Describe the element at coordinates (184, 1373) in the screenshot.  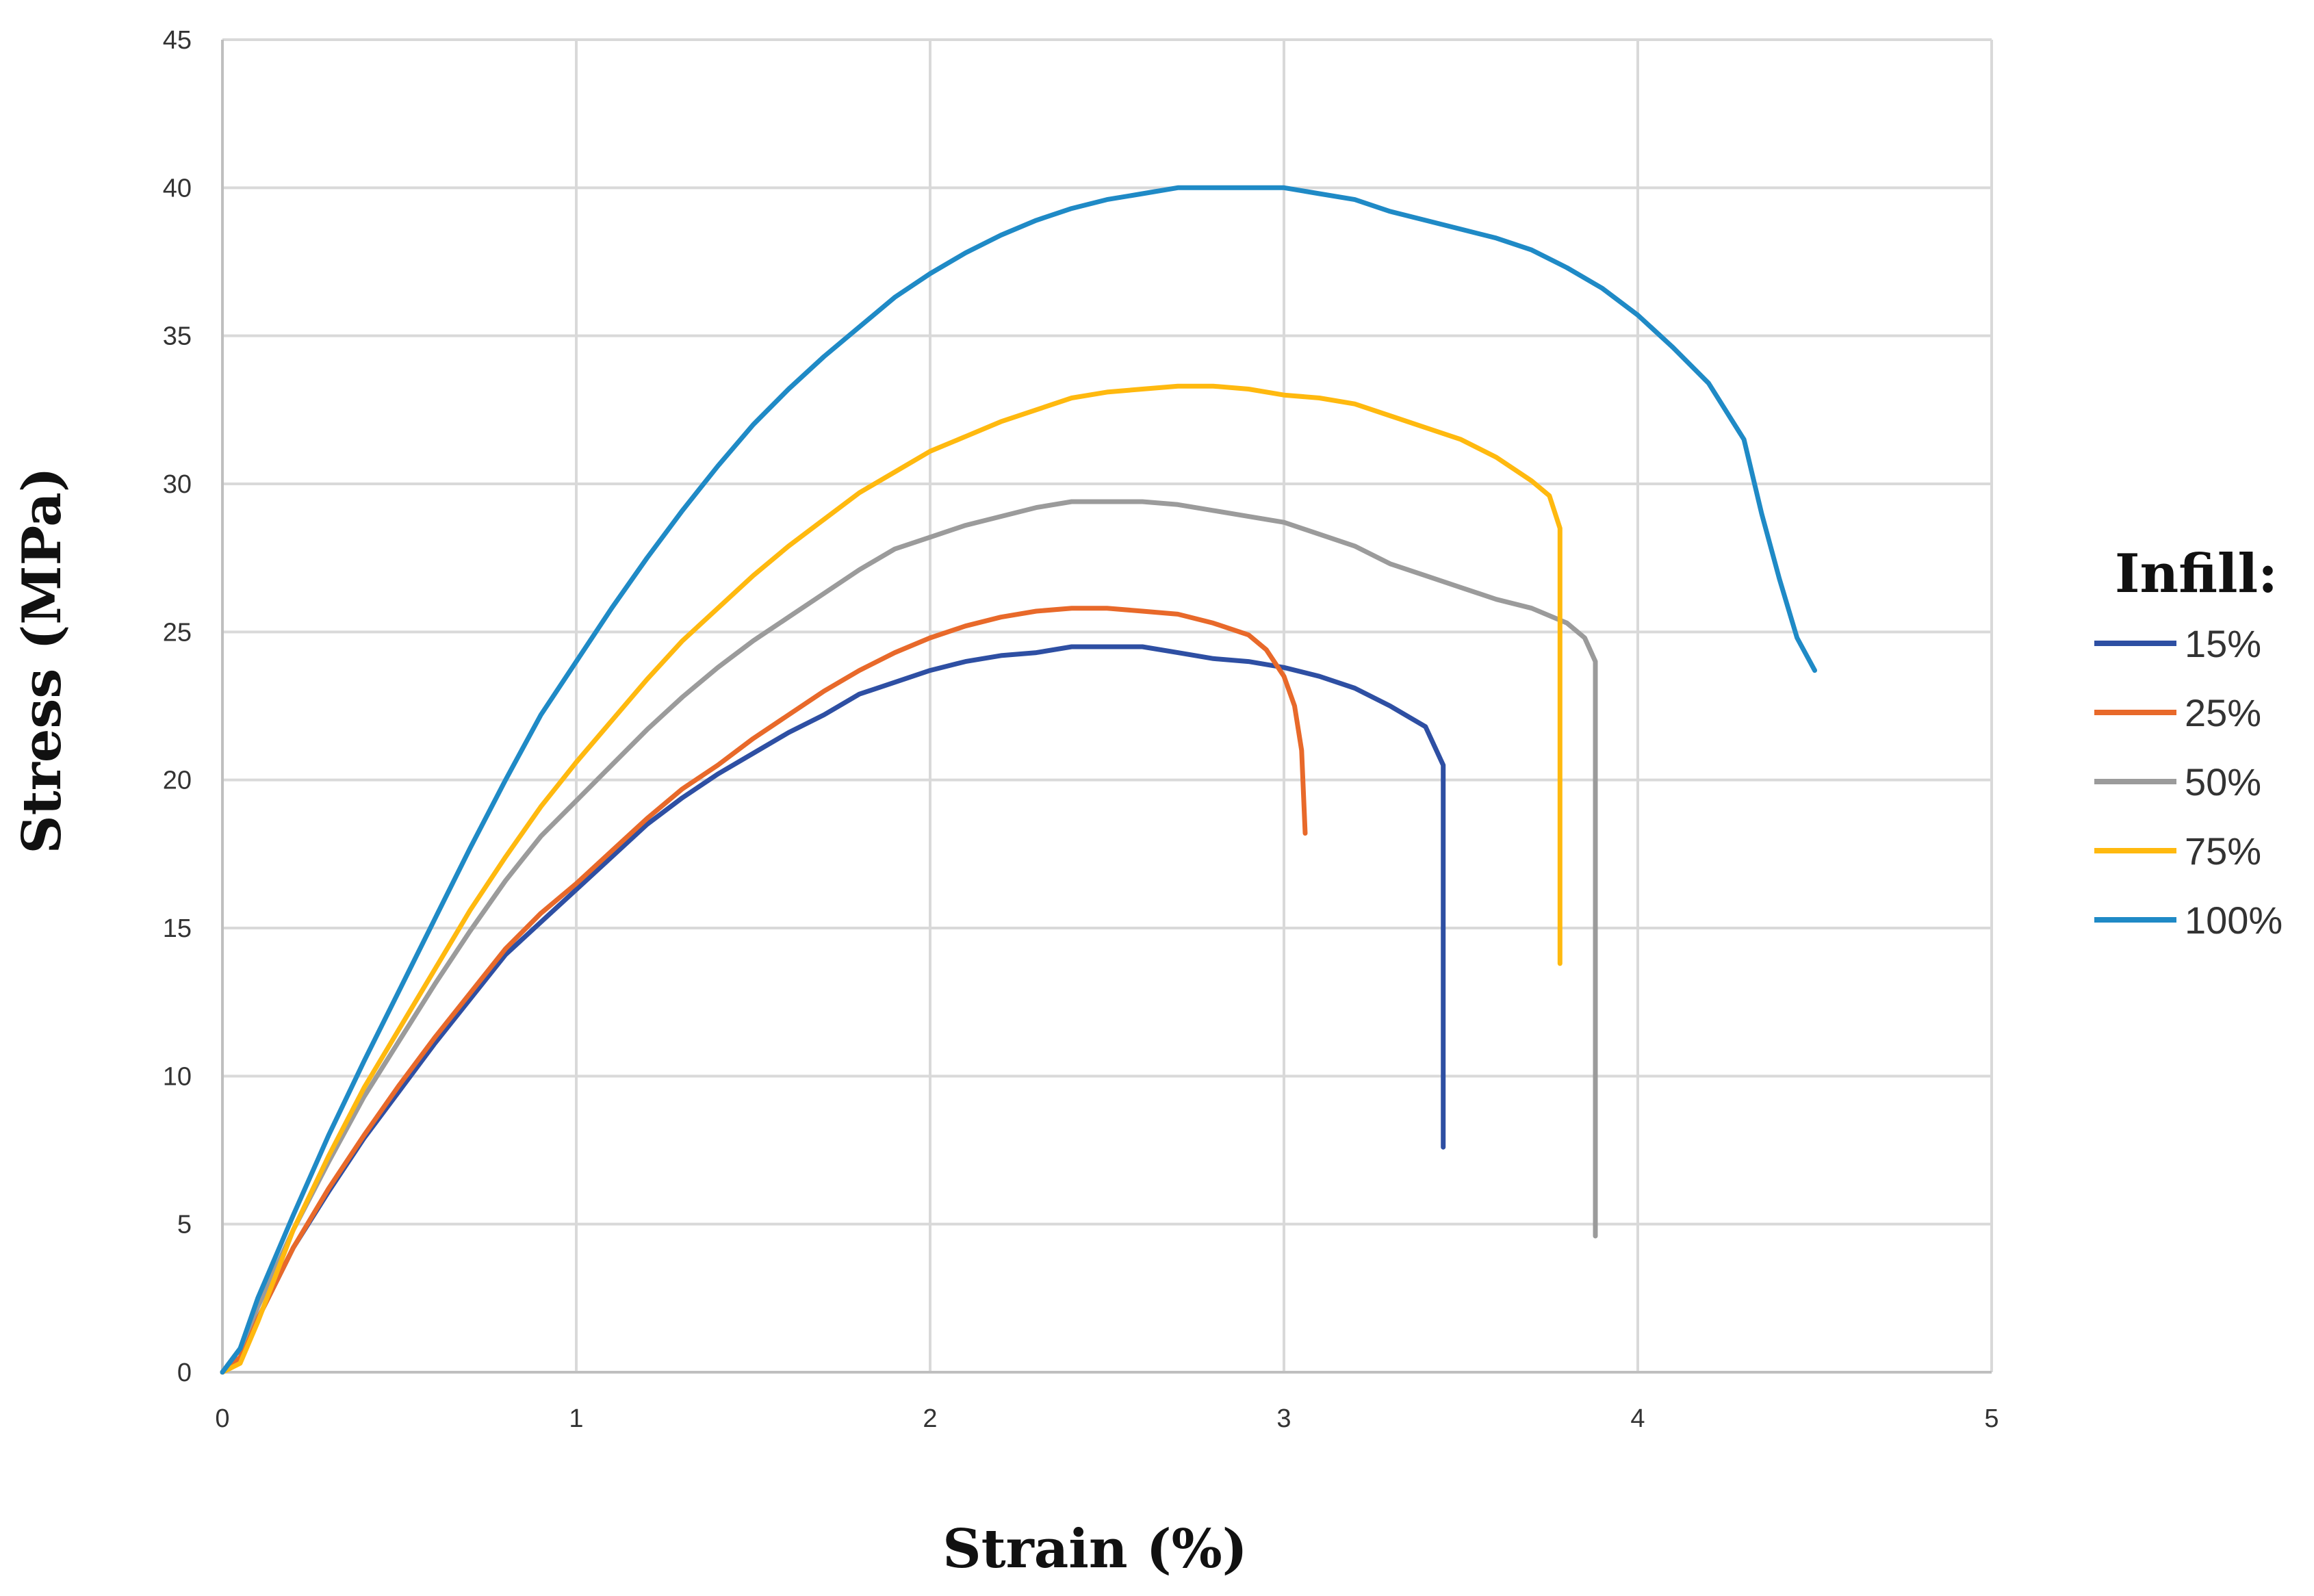
I see `y-tick-label: 0` at that location.